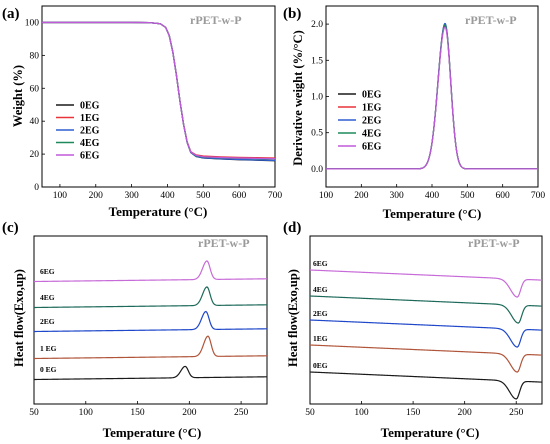  What do you see at coordinates (320, 263) in the screenshot?
I see `curve-label-d-6EG: 6EG` at bounding box center [320, 263].